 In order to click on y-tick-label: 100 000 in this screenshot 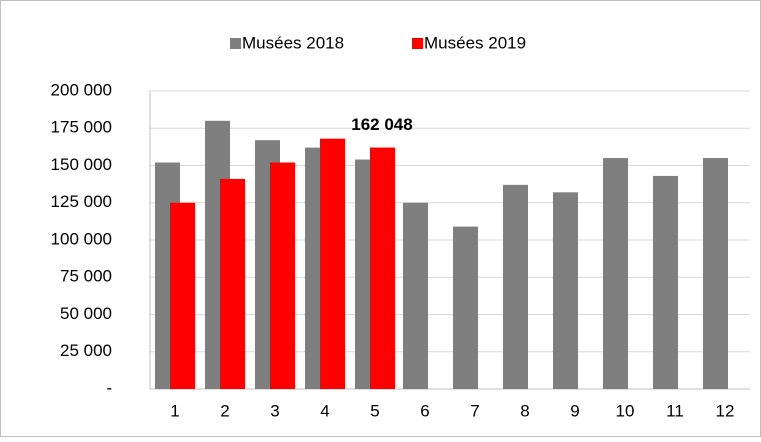, I will do `click(81, 238)`.